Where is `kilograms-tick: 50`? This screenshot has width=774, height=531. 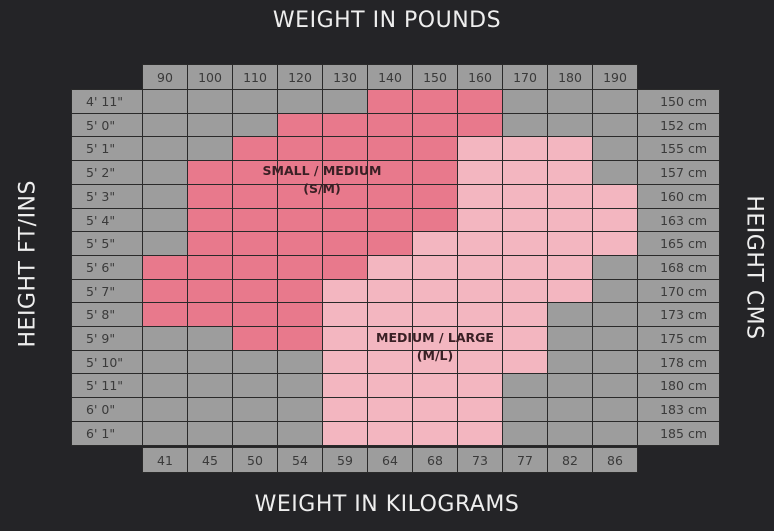 kilograms-tick: 50 is located at coordinates (255, 460).